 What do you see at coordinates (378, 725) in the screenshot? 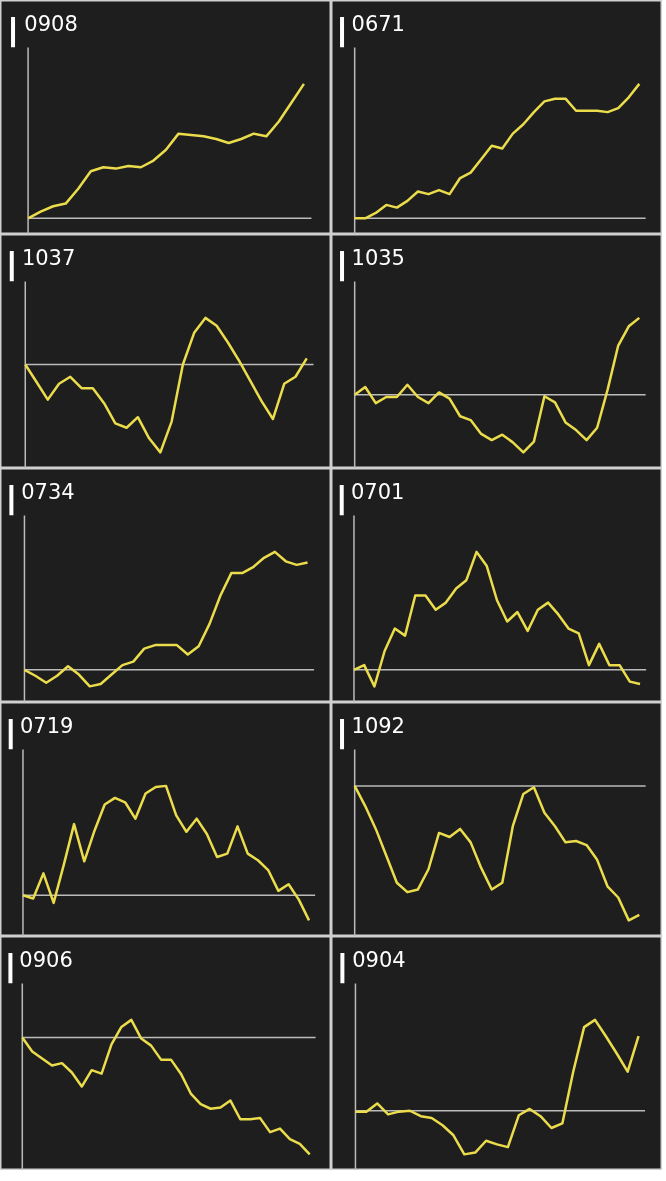
I see `chart-title: 1092` at bounding box center [378, 725].